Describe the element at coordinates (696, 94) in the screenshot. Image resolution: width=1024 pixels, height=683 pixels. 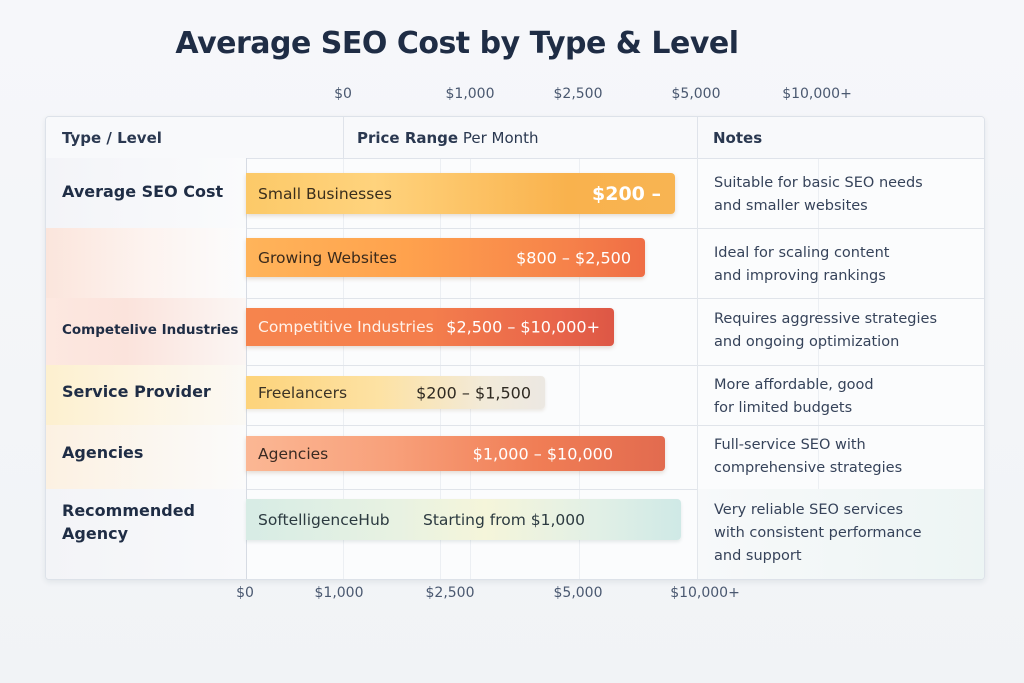
I see `top-axis-label: $5,000` at that location.